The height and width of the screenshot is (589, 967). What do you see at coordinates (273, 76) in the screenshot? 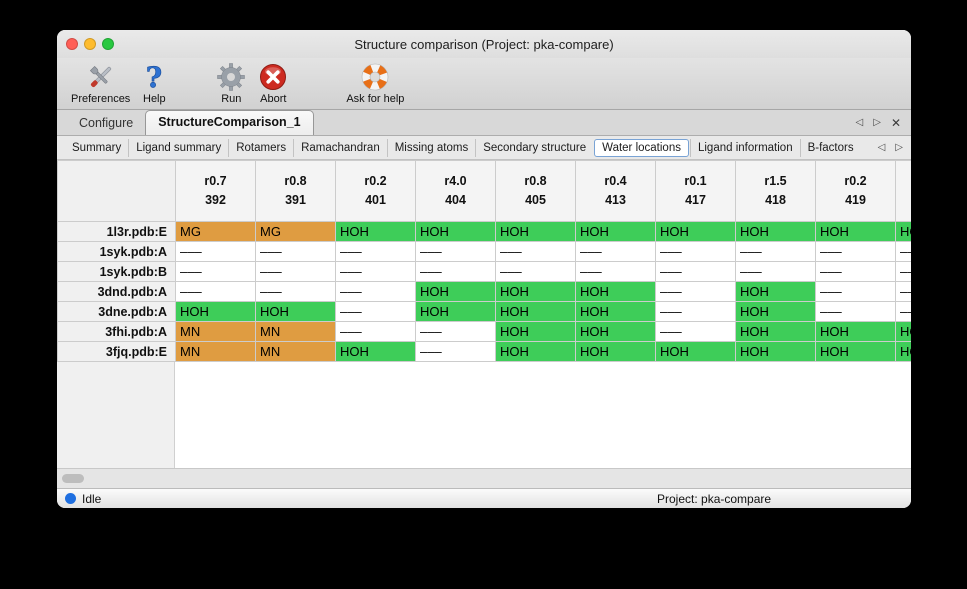
I see `abort-icon` at bounding box center [273, 76].